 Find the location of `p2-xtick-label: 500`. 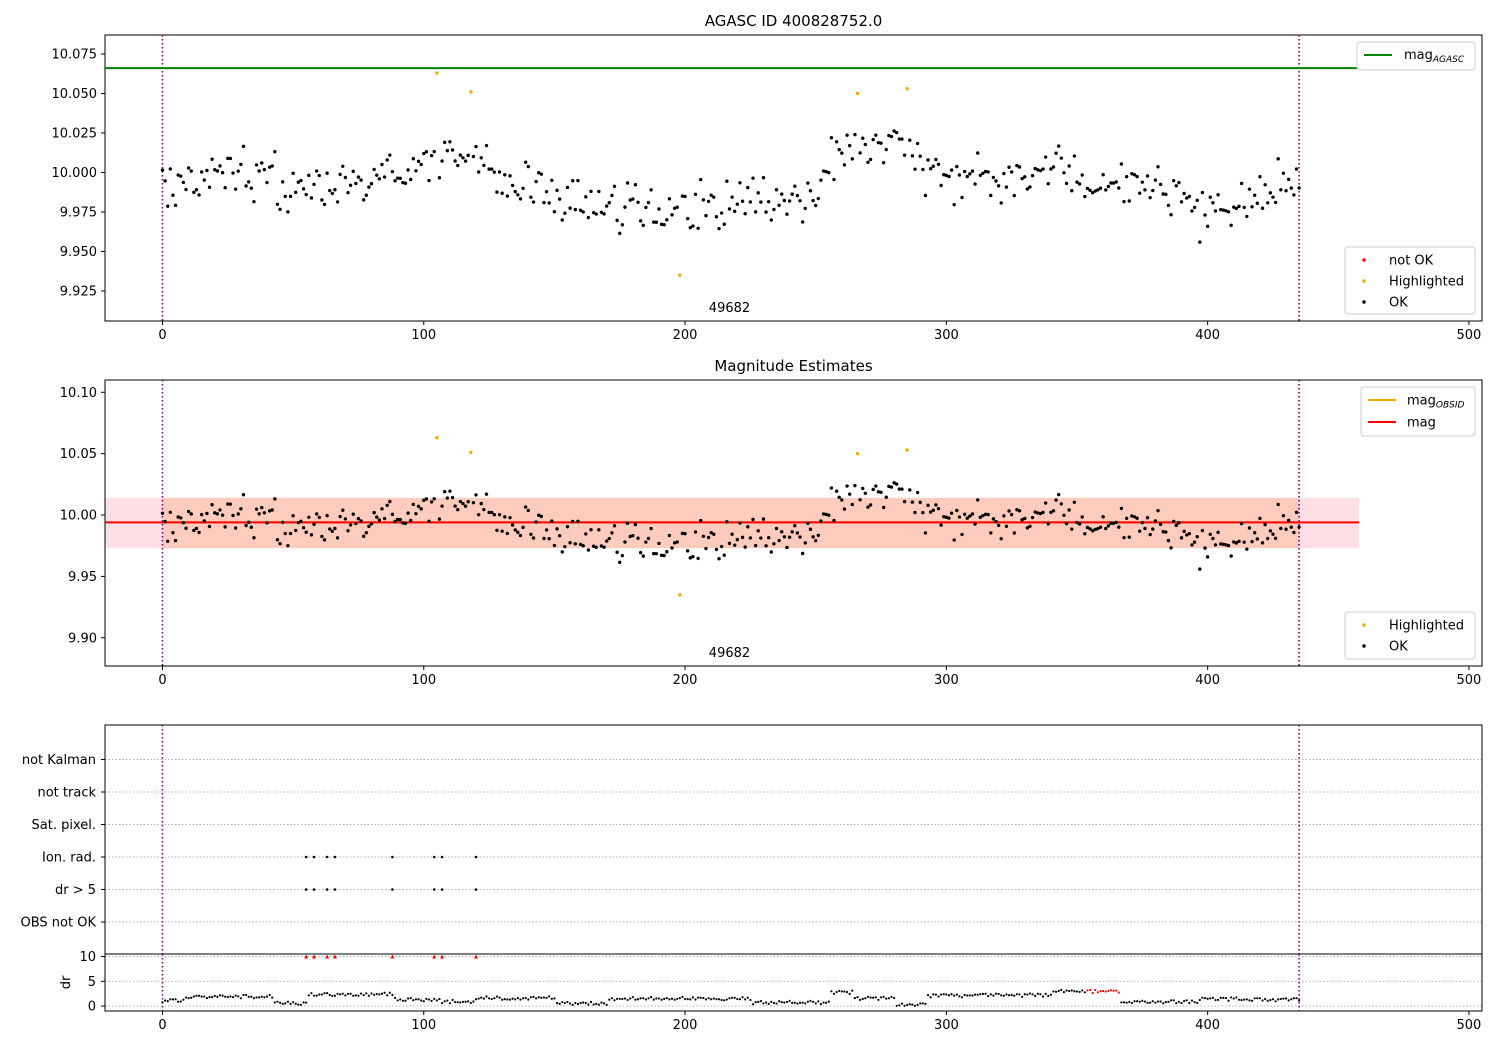

p2-xtick-label: 500 is located at coordinates (1469, 680).